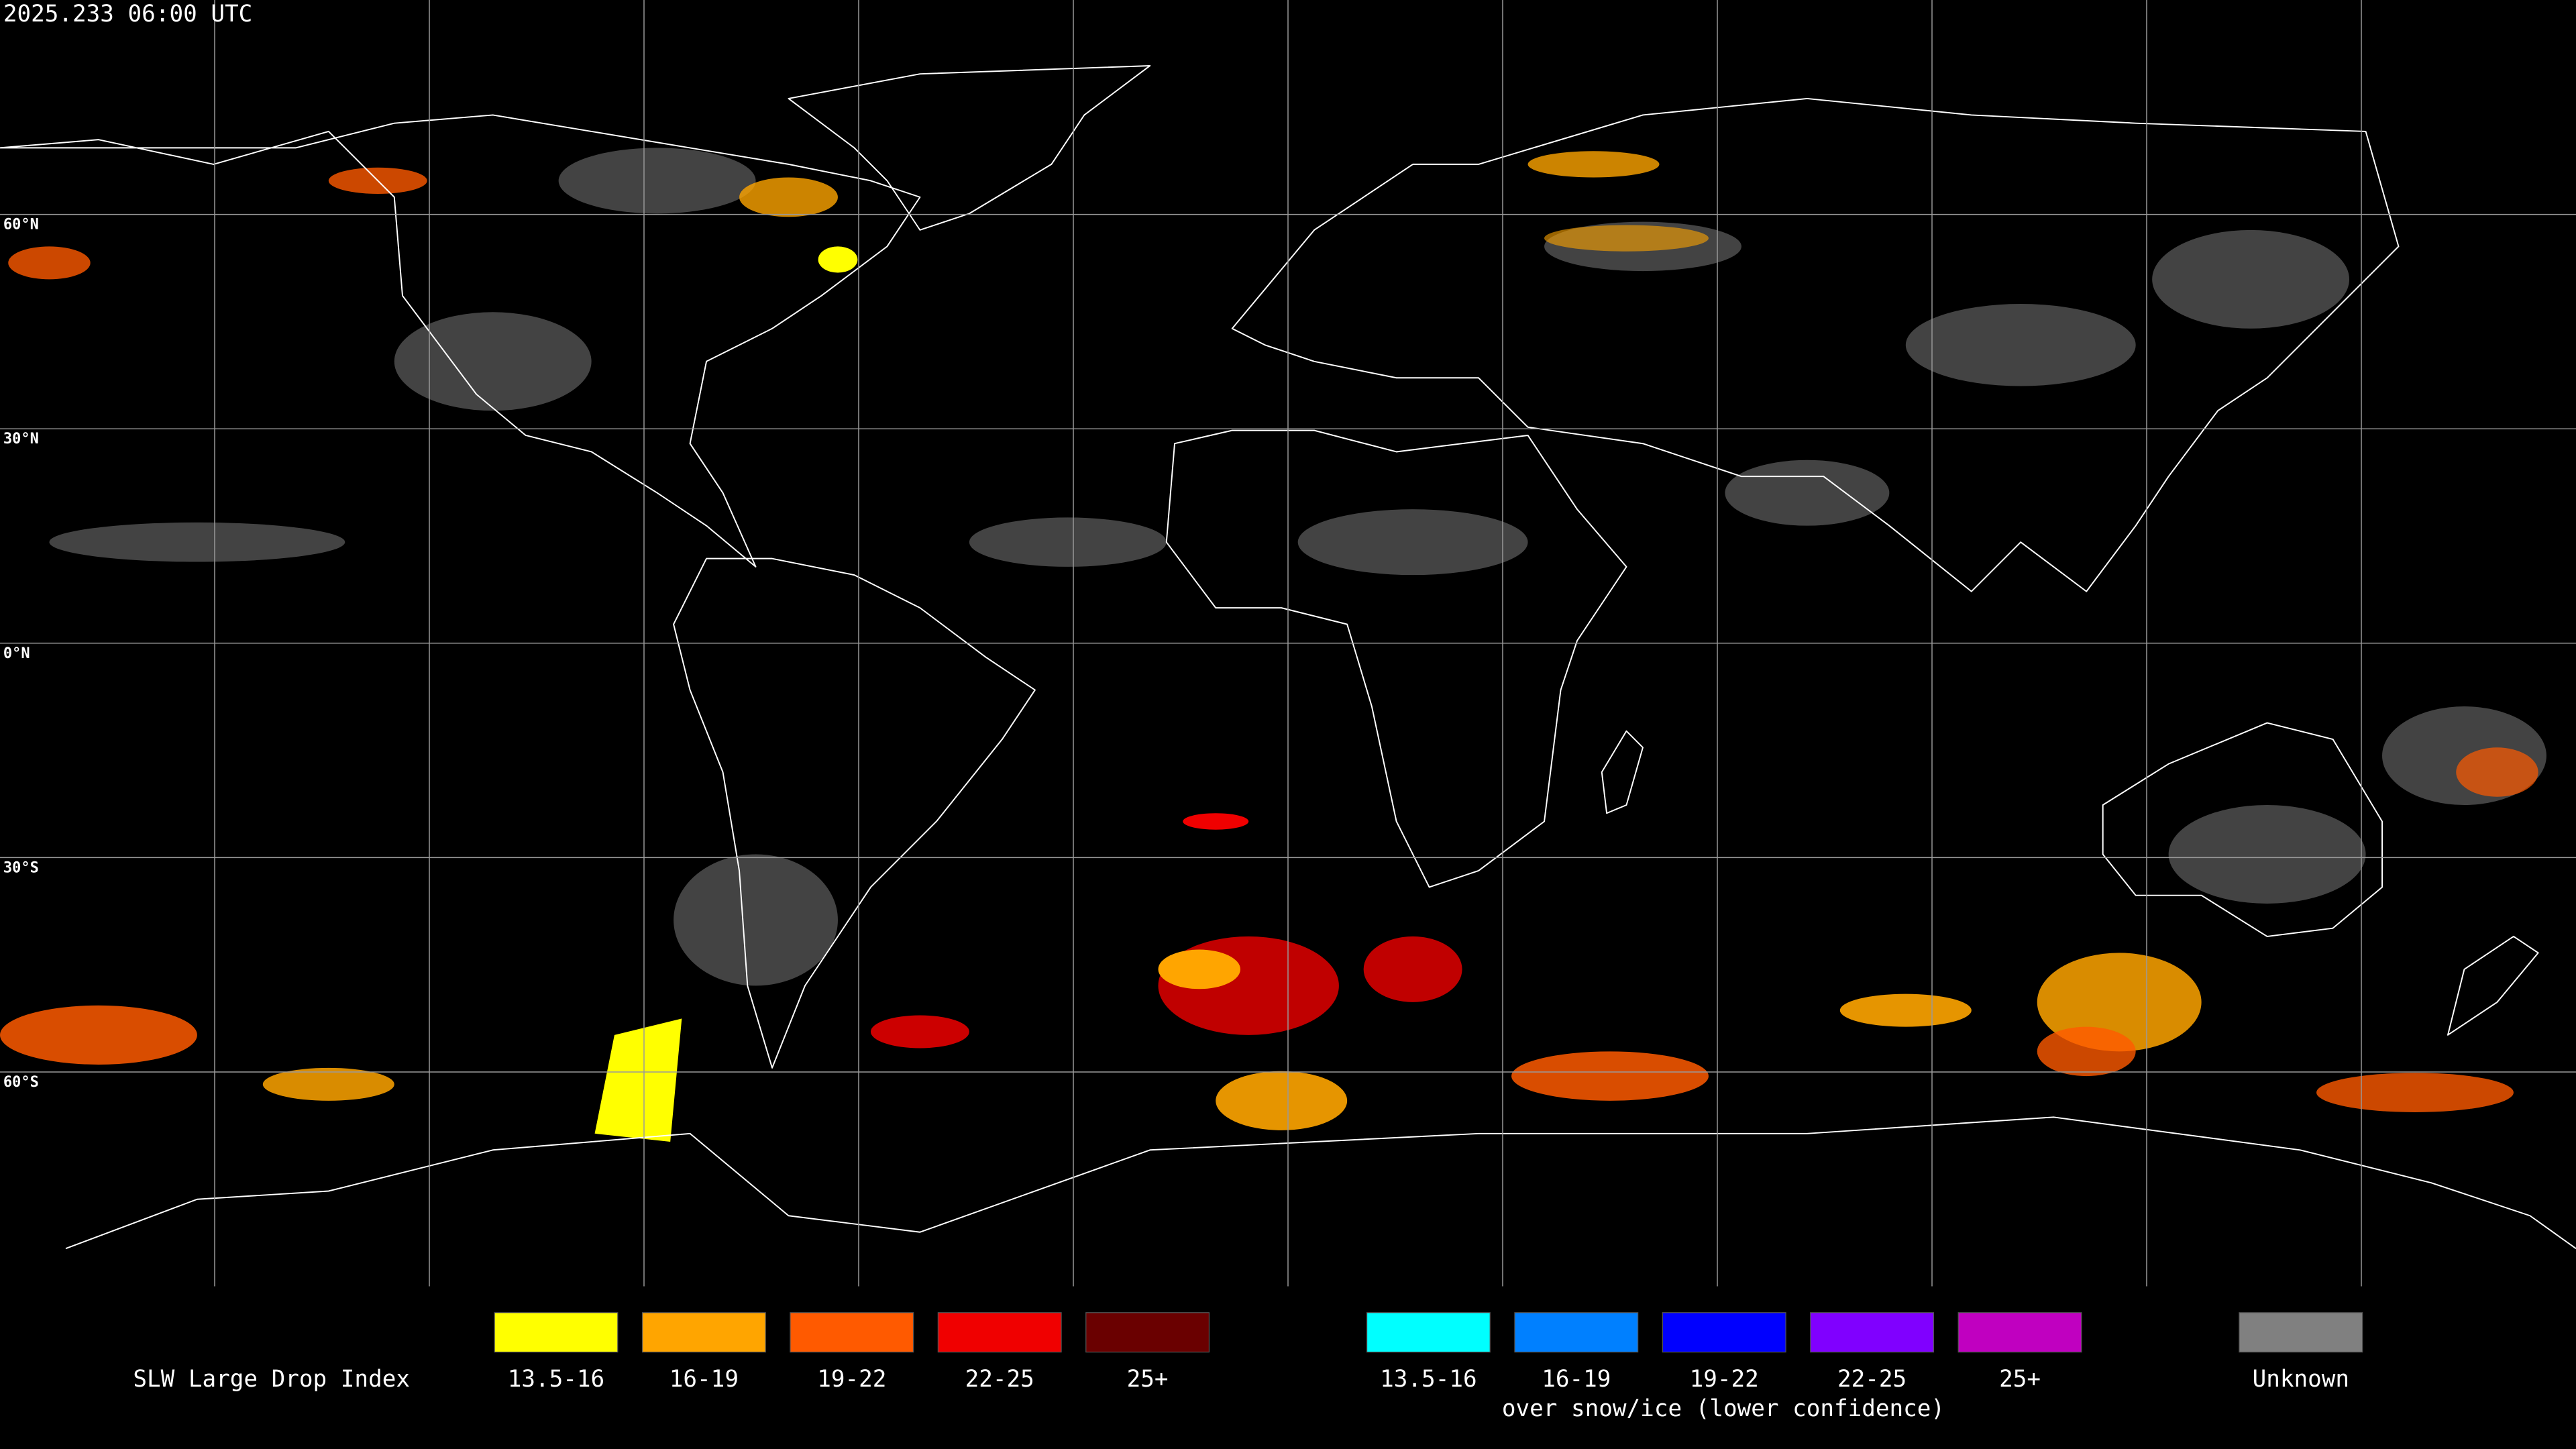 The width and height of the screenshot is (2576, 1449). Describe the element at coordinates (21, 867) in the screenshot. I see `latitude-label: 30°S` at that location.